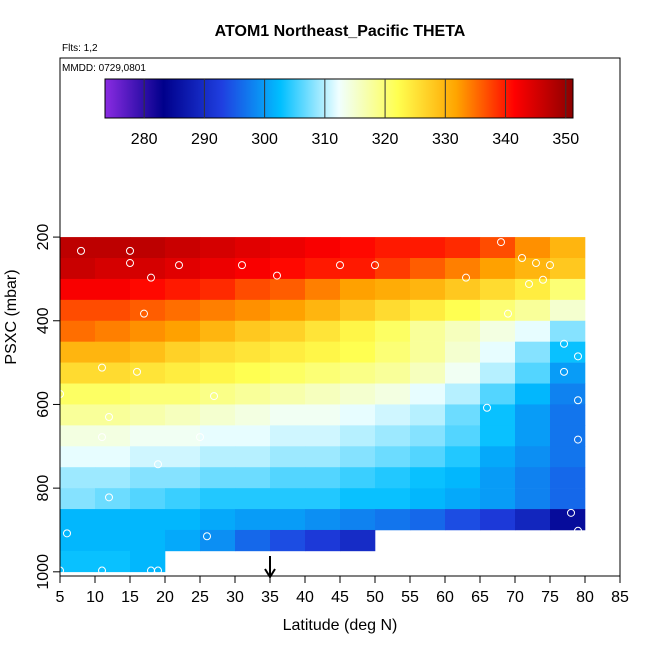  I want to click on x-tick-label: 70, so click(515, 597).